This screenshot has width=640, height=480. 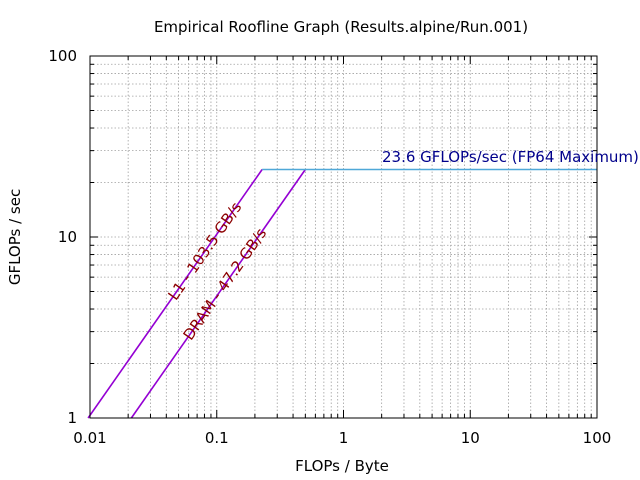 What do you see at coordinates (15, 237) in the screenshot?
I see `y-axis-label: GFLOPs / sec` at bounding box center [15, 237].